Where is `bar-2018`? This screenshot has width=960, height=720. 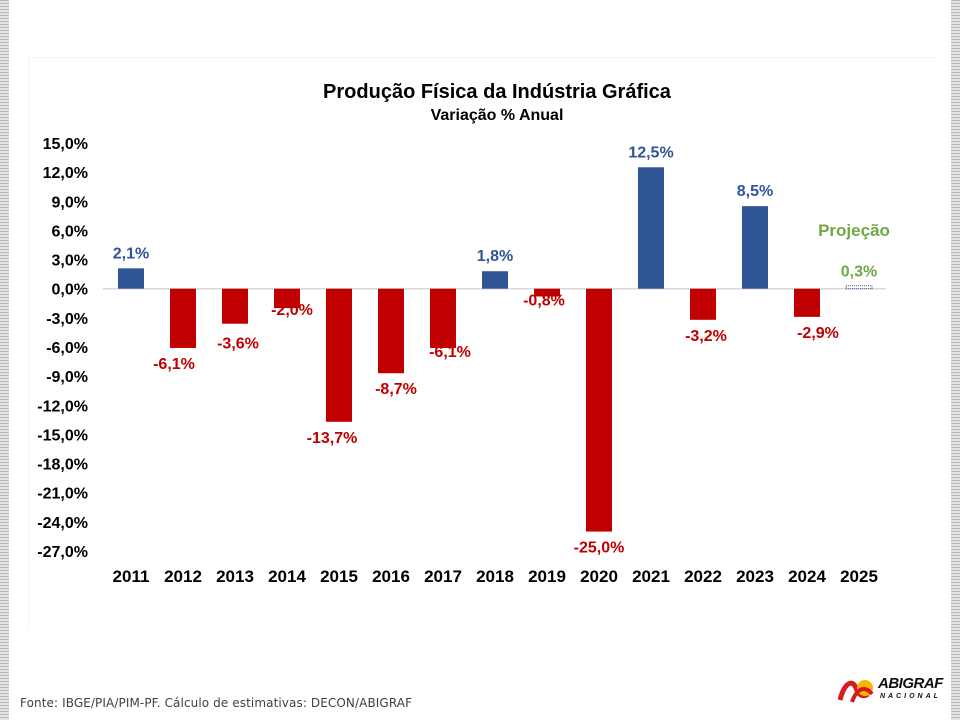 bar-2018 is located at coordinates (495, 280).